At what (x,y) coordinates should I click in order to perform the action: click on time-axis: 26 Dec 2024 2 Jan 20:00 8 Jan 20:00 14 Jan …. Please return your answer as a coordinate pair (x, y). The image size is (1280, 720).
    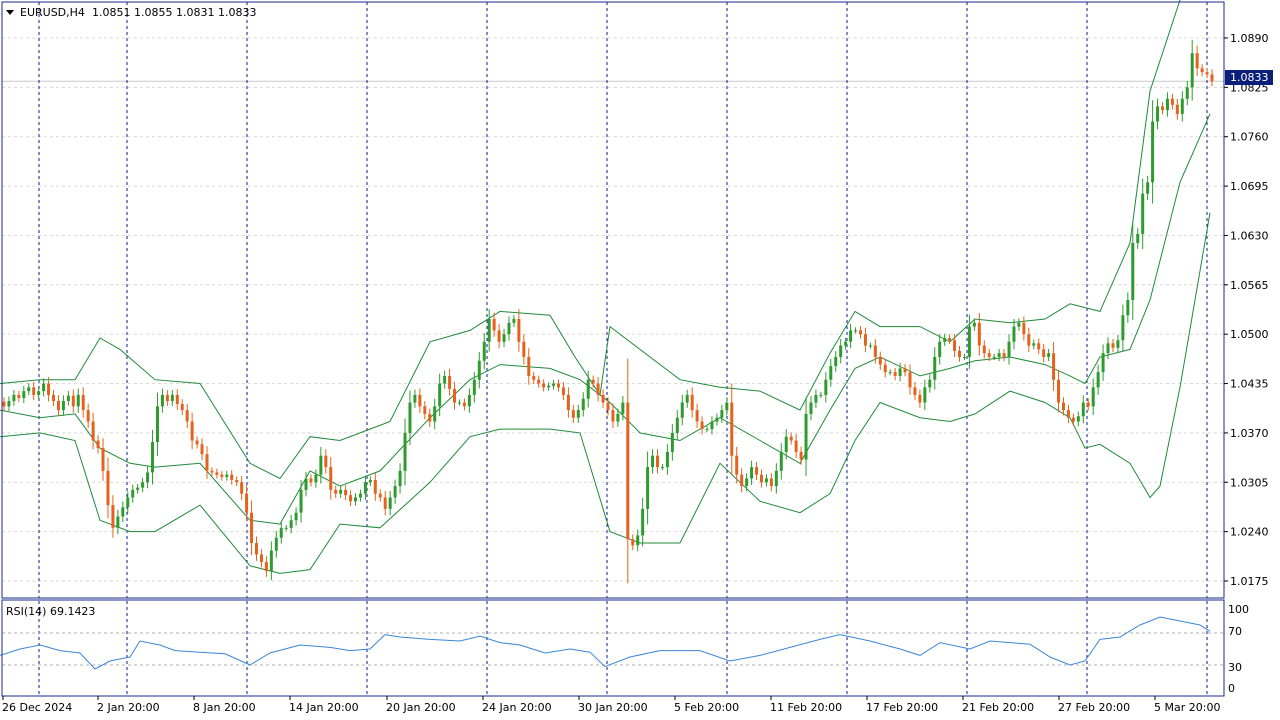
    Looking at the image, I should click on (611, 705).